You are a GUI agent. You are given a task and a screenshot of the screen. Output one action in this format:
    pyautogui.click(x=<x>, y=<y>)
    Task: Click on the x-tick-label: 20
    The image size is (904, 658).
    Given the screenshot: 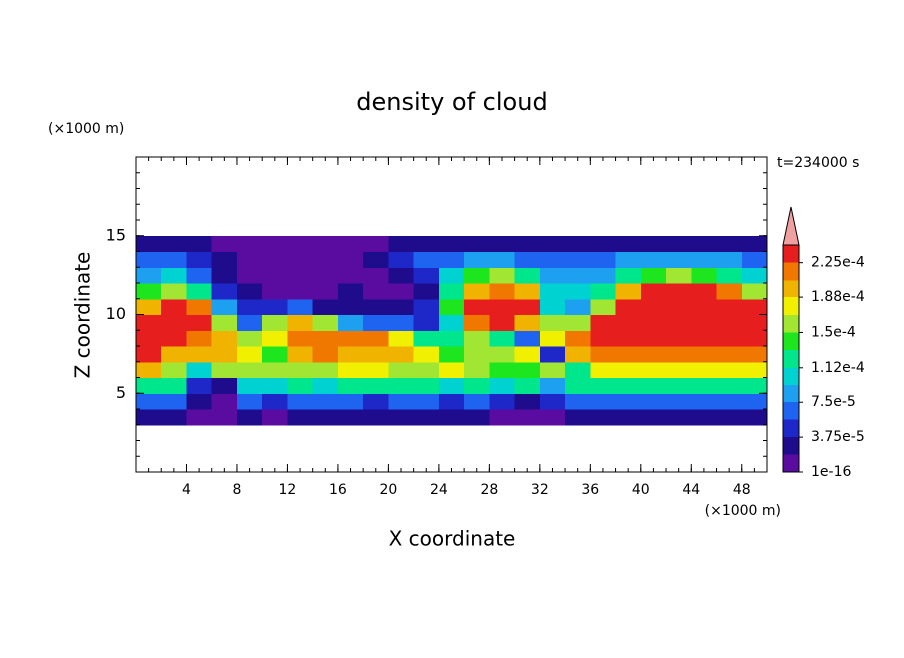 What is the action you would take?
    pyautogui.click(x=388, y=490)
    